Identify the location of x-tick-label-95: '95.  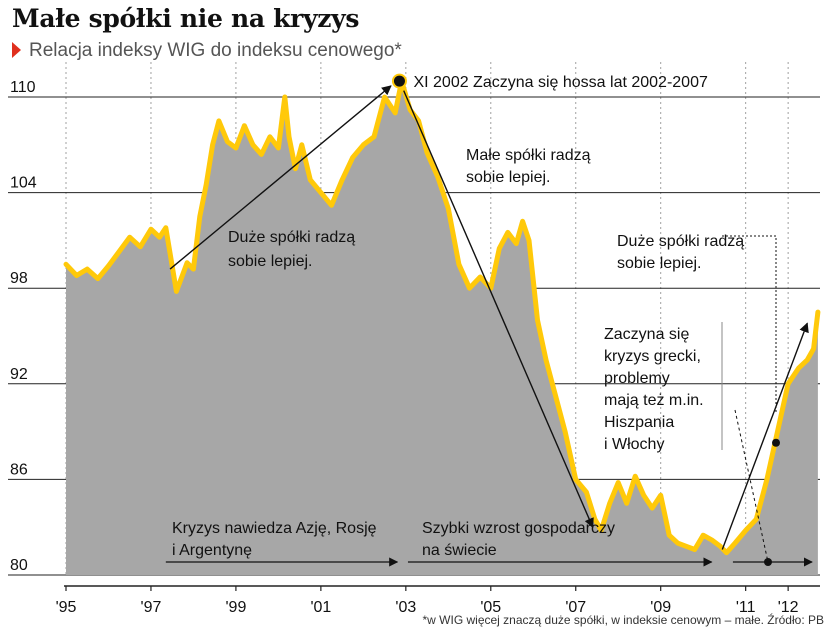
(66, 607).